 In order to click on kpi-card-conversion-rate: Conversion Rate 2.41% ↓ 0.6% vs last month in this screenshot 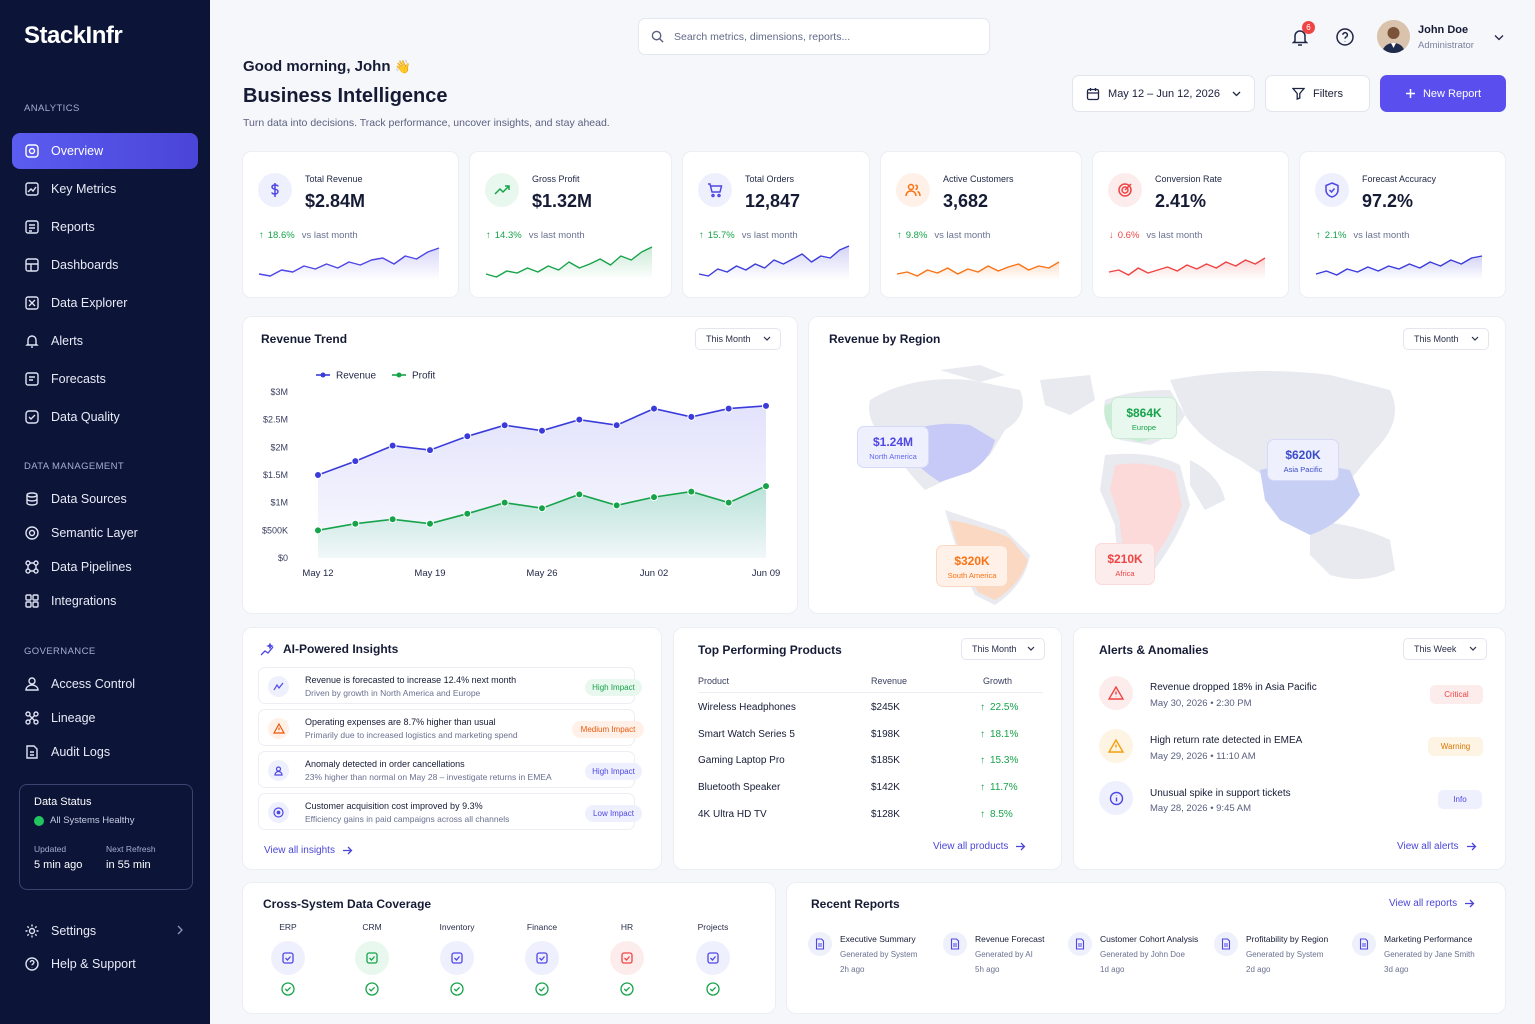, I will do `click(1190, 224)`.